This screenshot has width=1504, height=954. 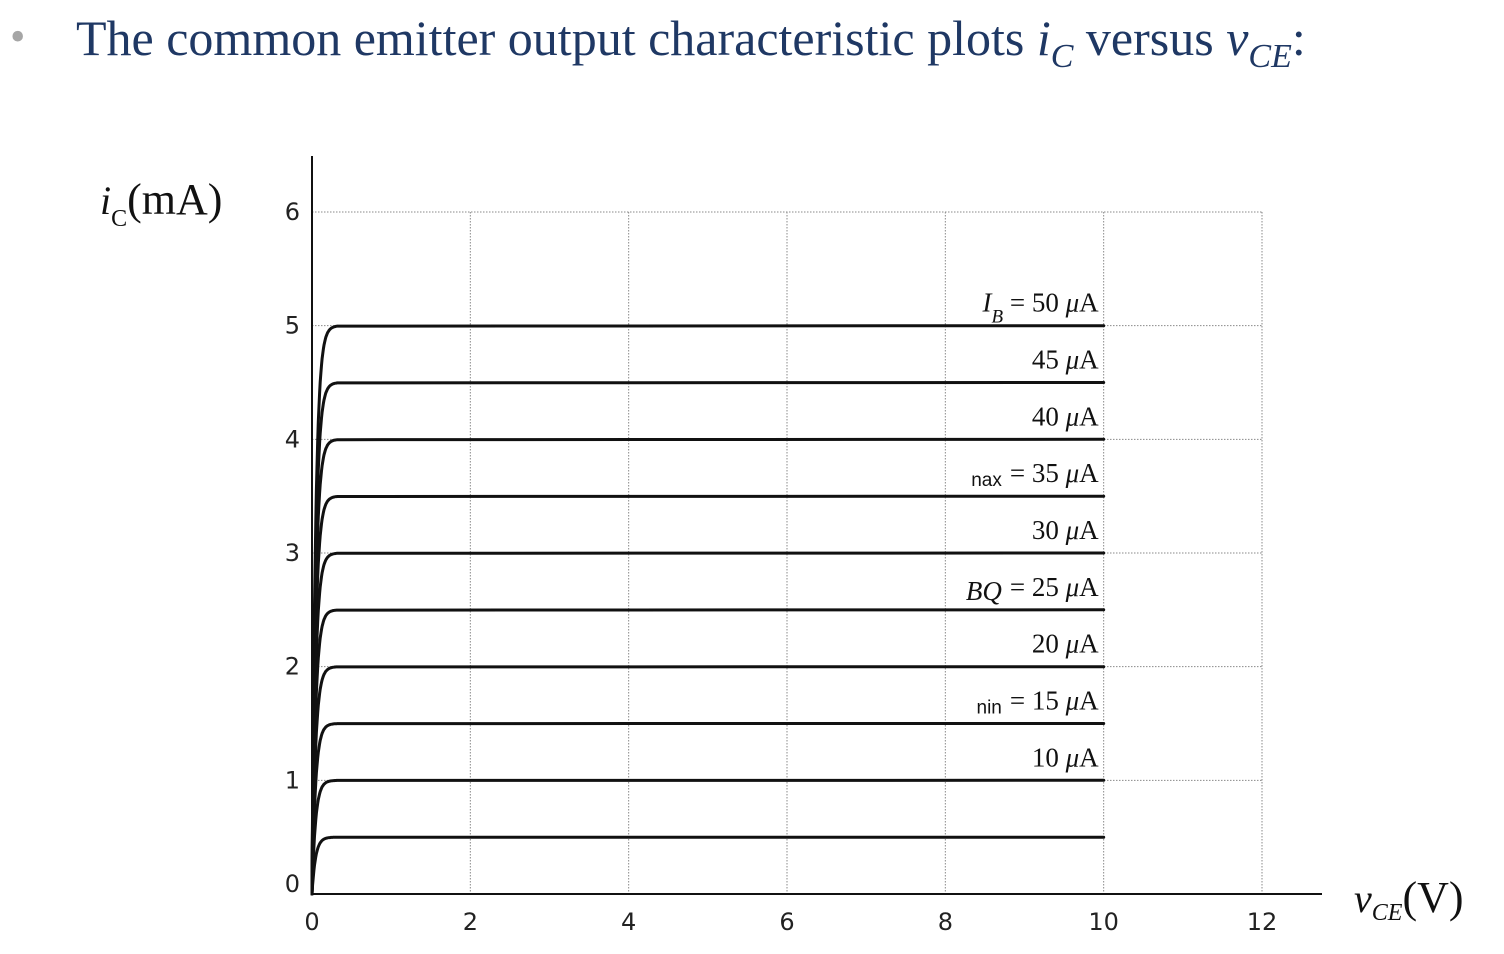 What do you see at coordinates (628, 922) in the screenshot?
I see `x-tick-label: 4` at bounding box center [628, 922].